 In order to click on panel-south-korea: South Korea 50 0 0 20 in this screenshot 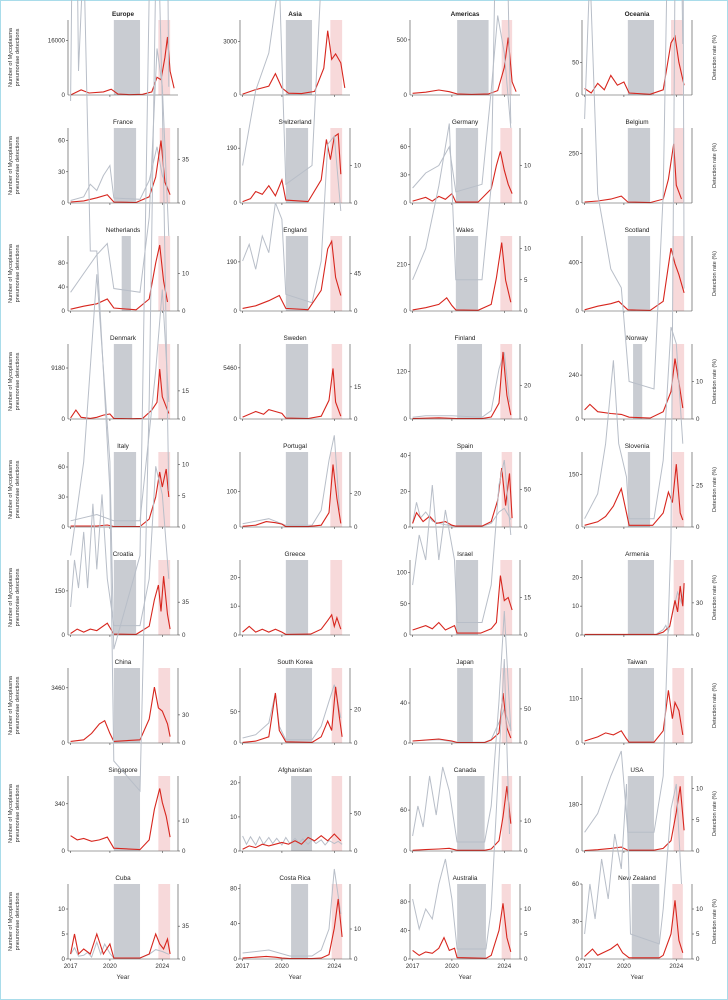, I will do `click(295, 703)`.